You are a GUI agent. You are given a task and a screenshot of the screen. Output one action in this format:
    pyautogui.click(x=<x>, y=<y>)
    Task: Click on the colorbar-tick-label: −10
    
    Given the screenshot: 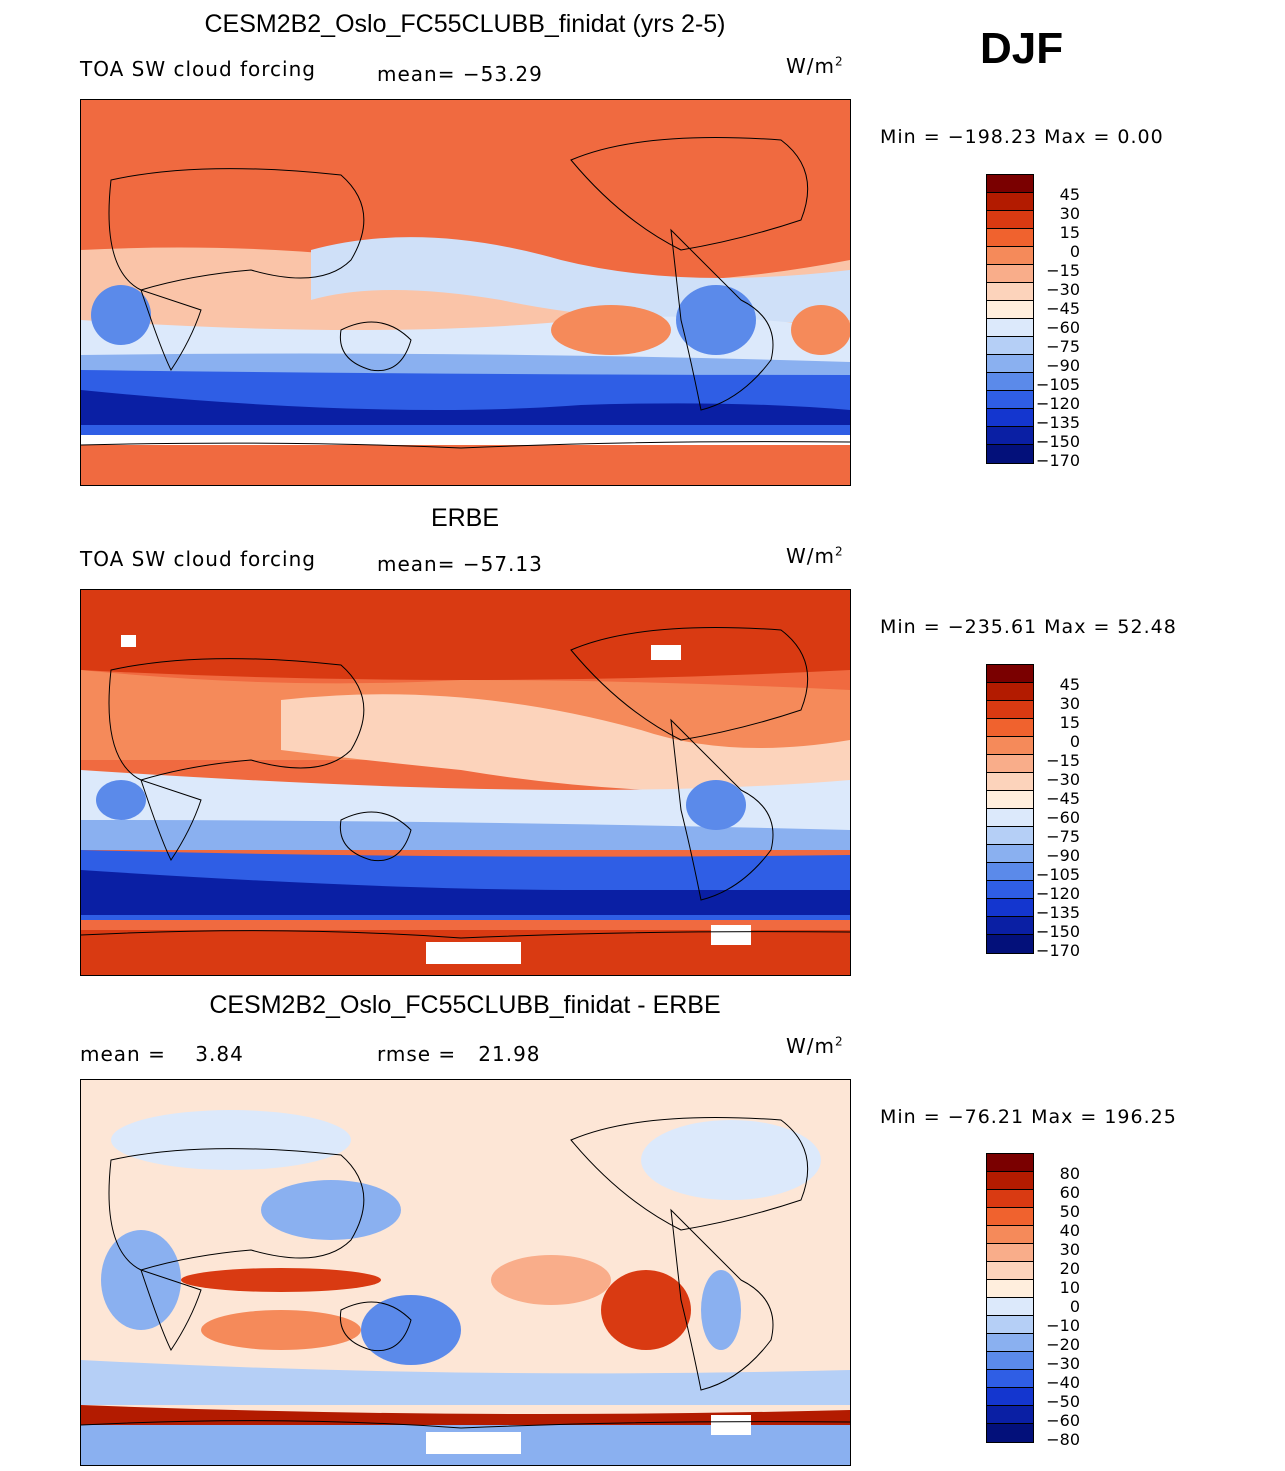 What is the action you would take?
    pyautogui.click(x=1063, y=1325)
    